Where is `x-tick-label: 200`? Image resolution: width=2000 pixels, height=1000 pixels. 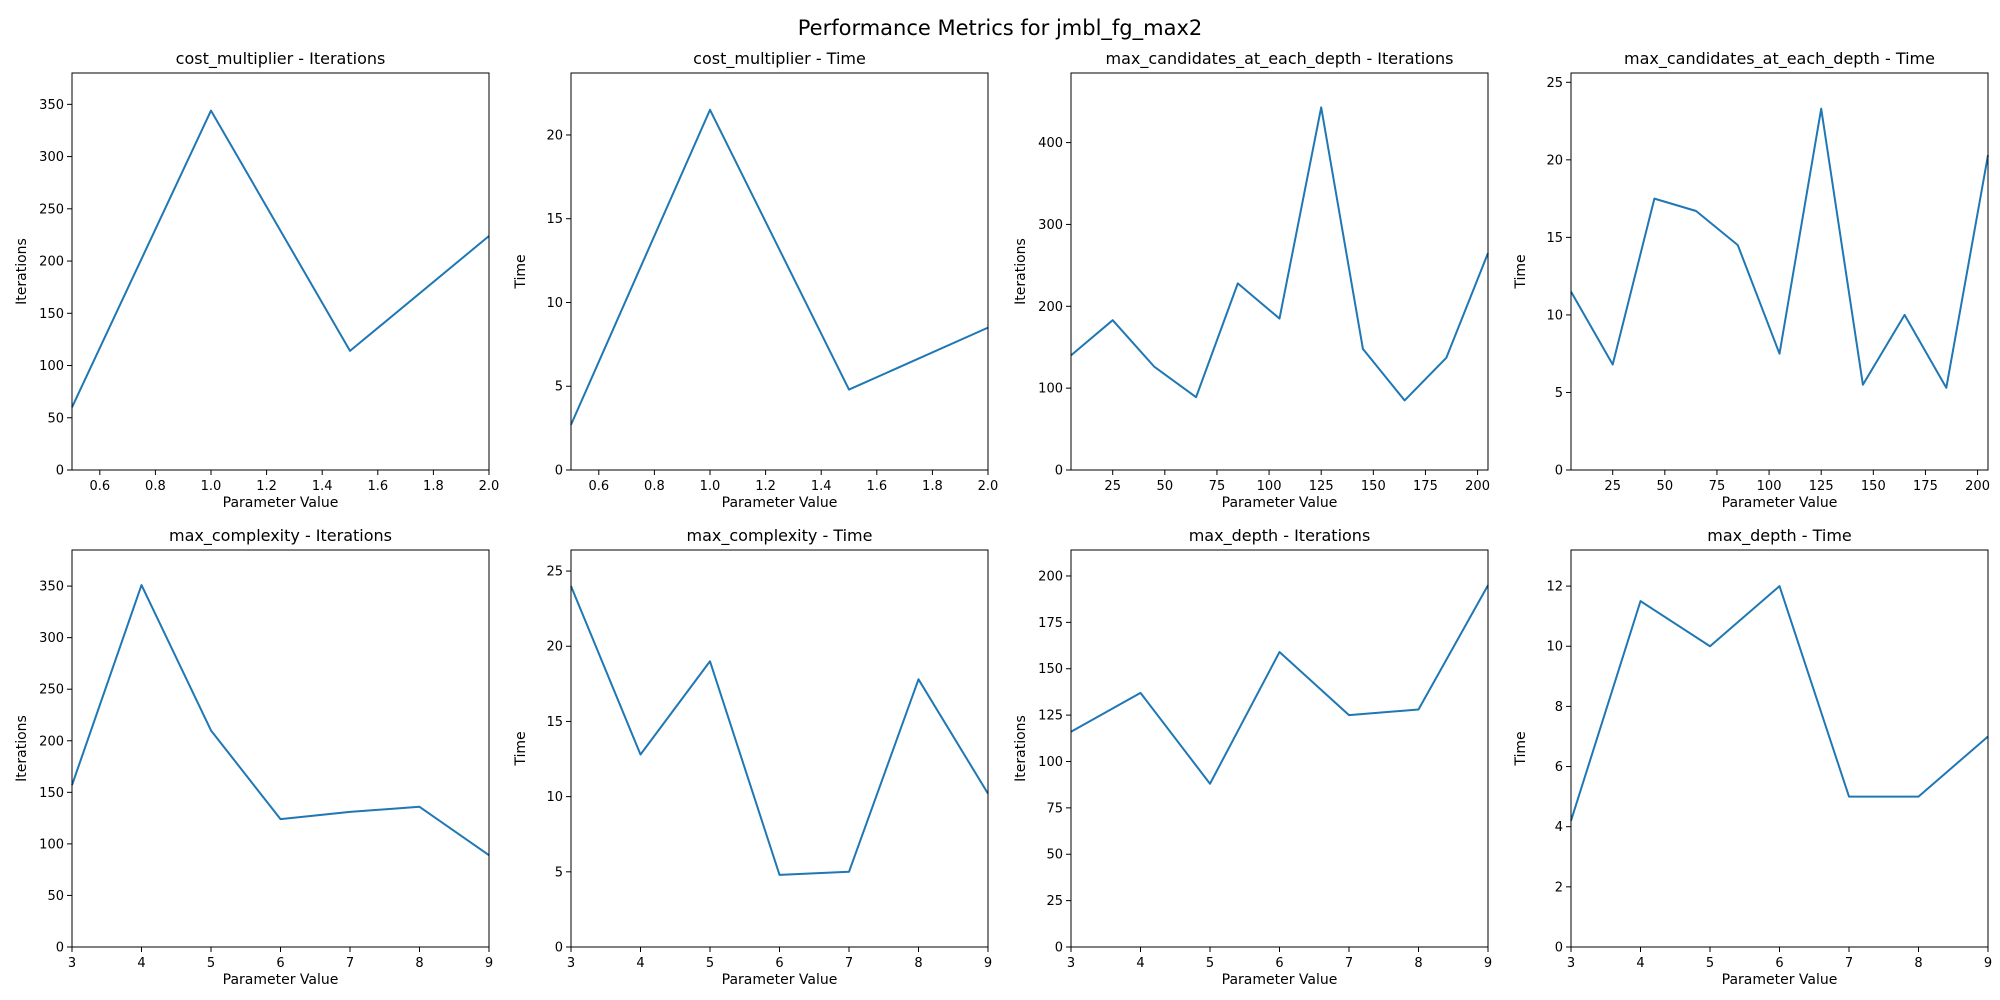 x-tick-label: 200 is located at coordinates (1977, 486).